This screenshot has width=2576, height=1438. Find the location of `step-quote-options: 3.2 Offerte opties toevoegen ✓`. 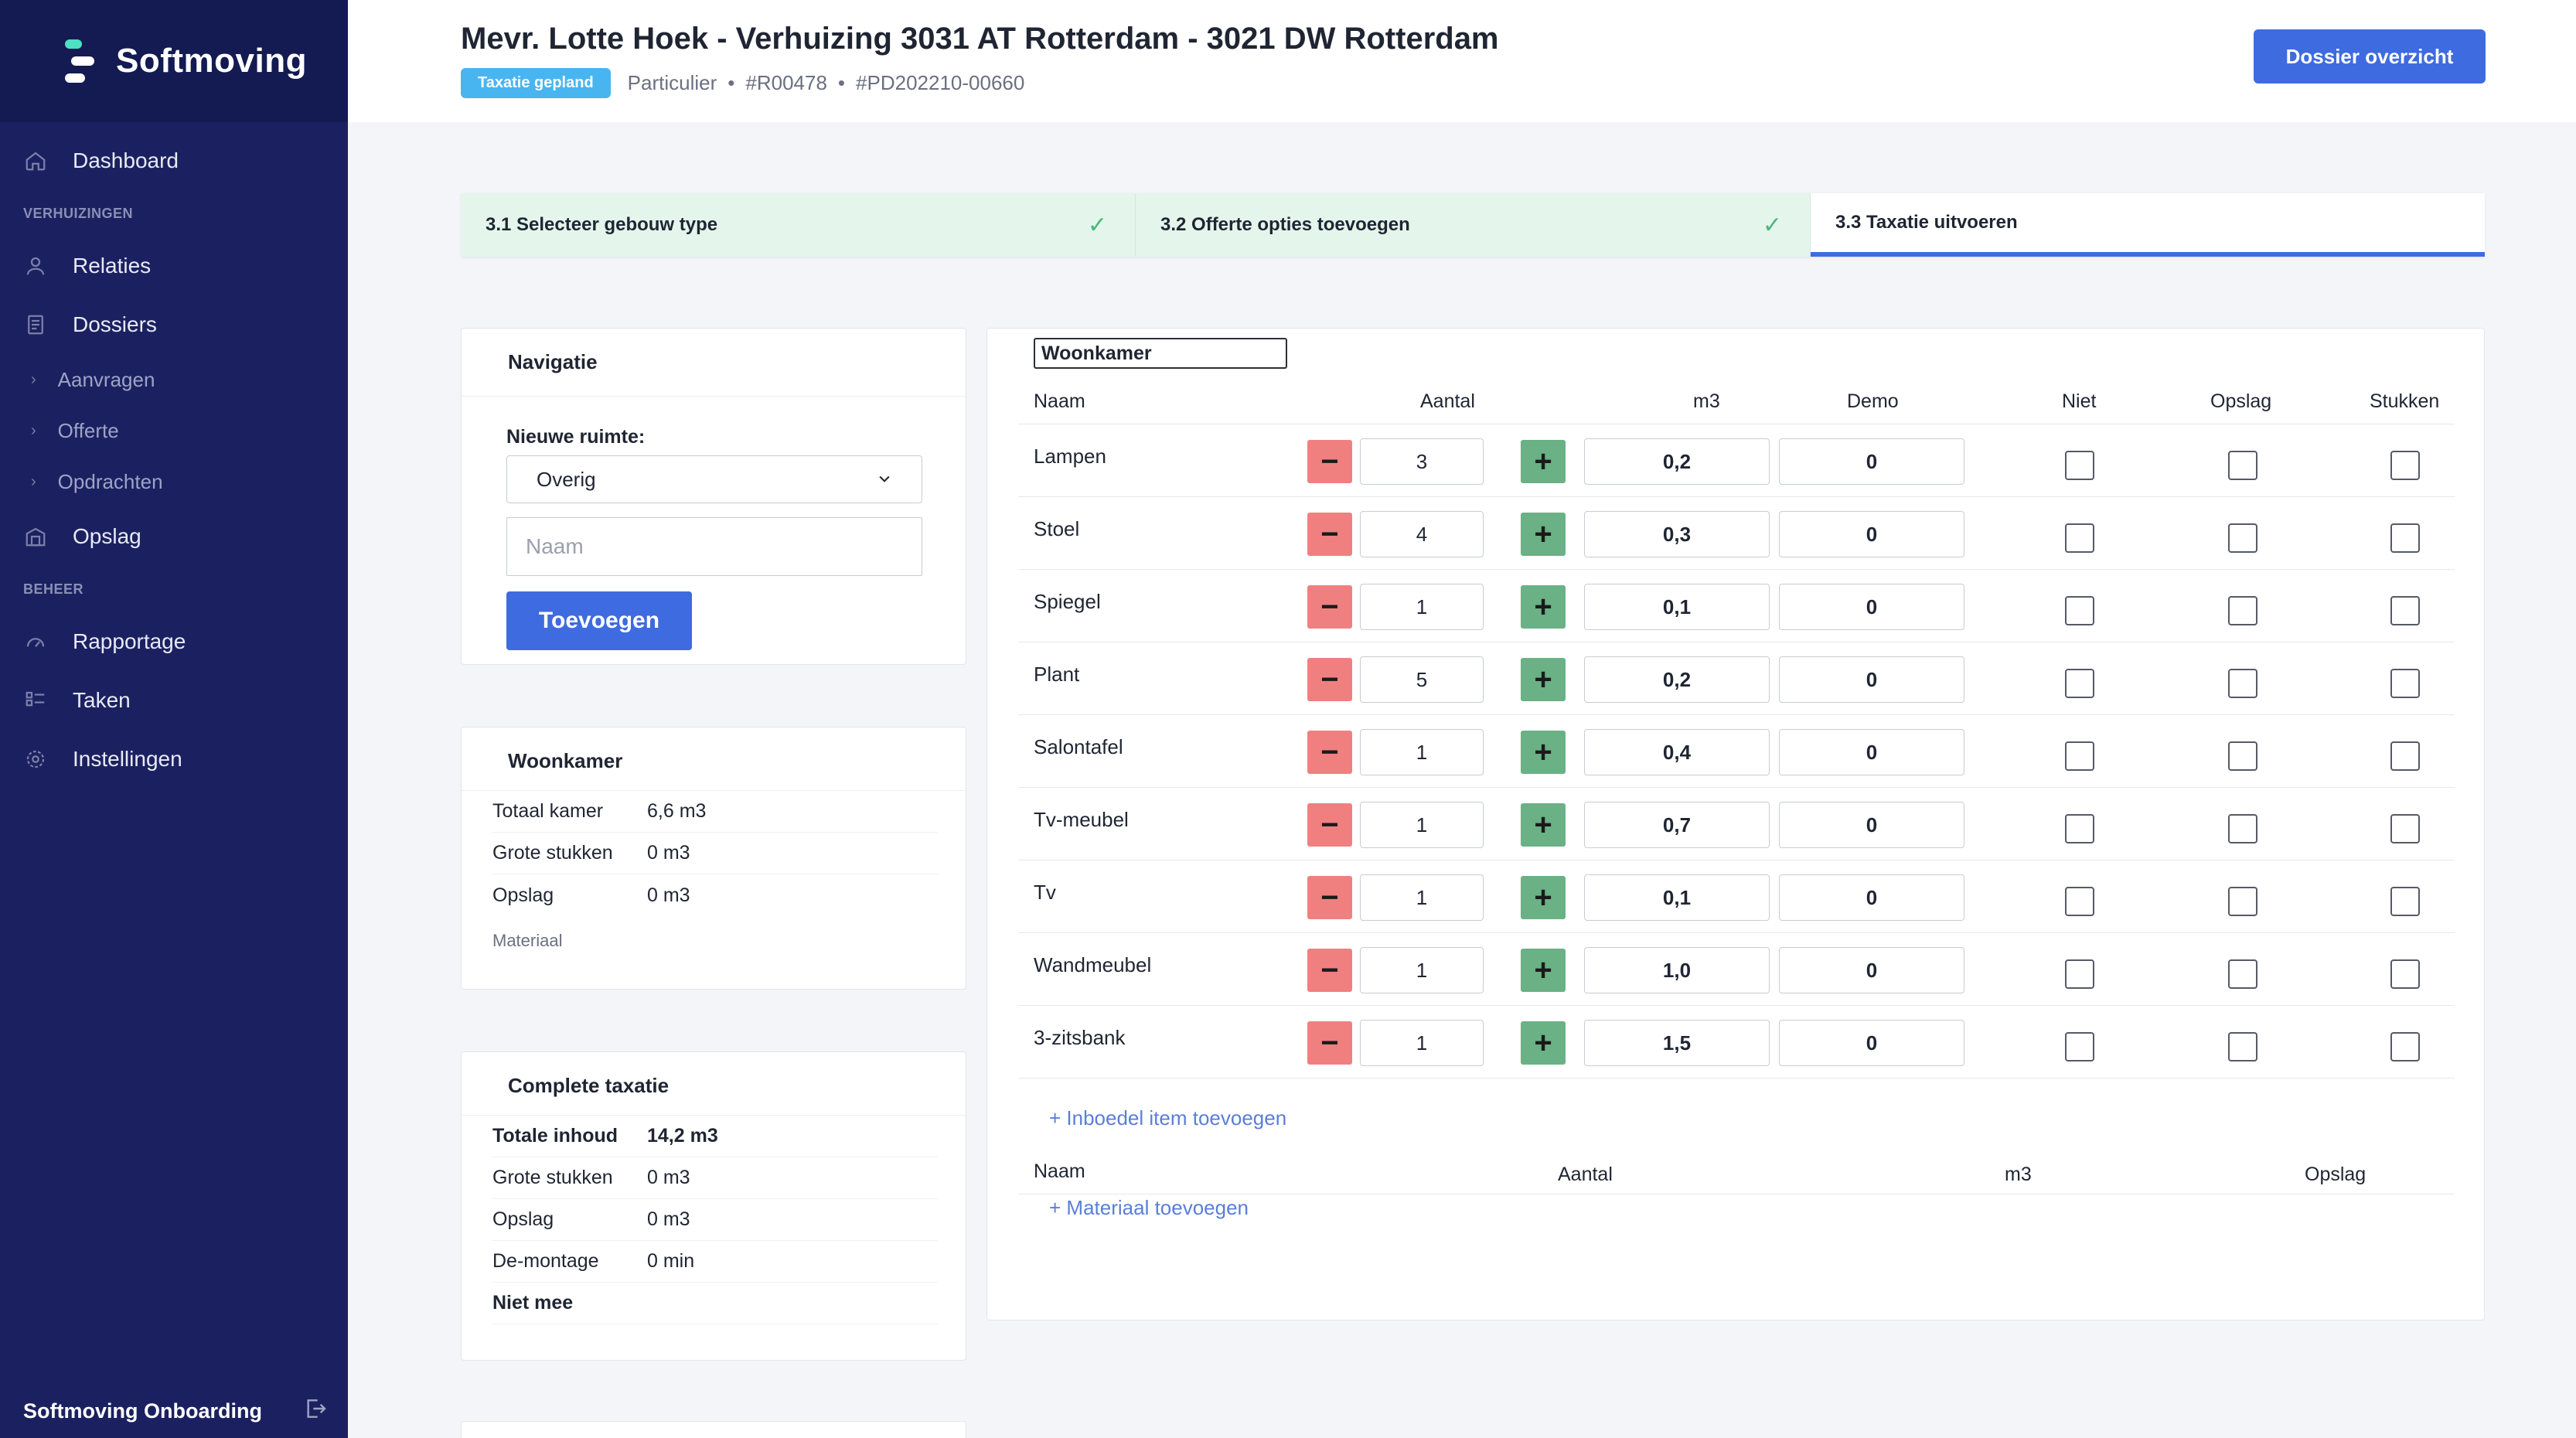

step-quote-options: 3.2 Offerte opties toevoegen ✓ is located at coordinates (1473, 225).